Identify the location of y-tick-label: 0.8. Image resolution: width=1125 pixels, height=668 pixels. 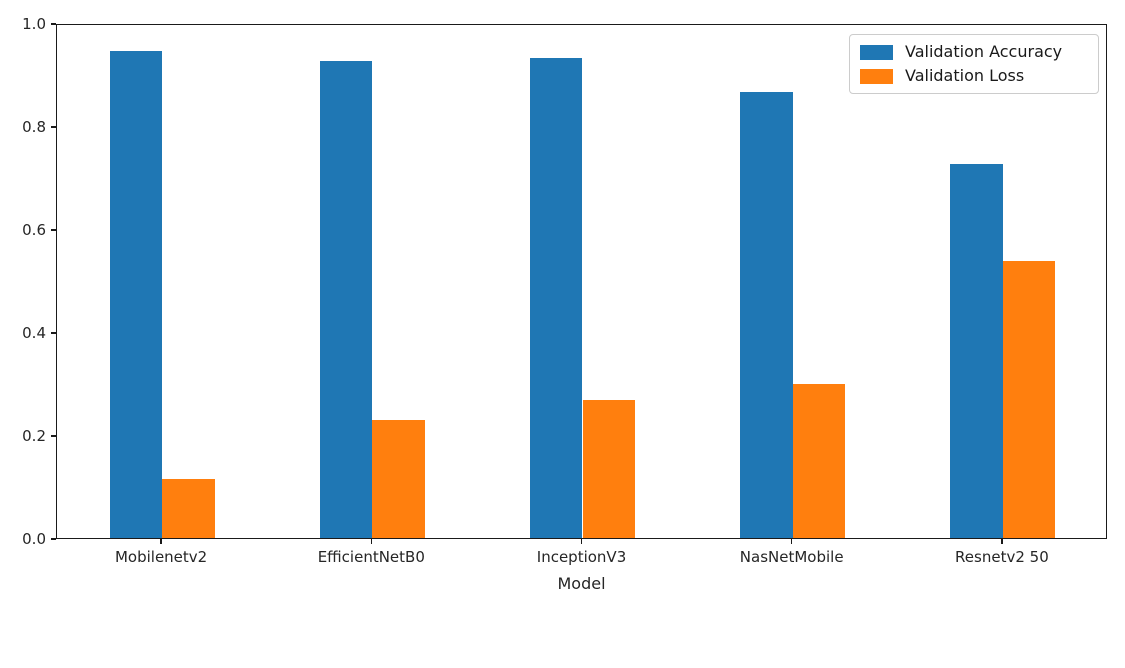
(34, 127).